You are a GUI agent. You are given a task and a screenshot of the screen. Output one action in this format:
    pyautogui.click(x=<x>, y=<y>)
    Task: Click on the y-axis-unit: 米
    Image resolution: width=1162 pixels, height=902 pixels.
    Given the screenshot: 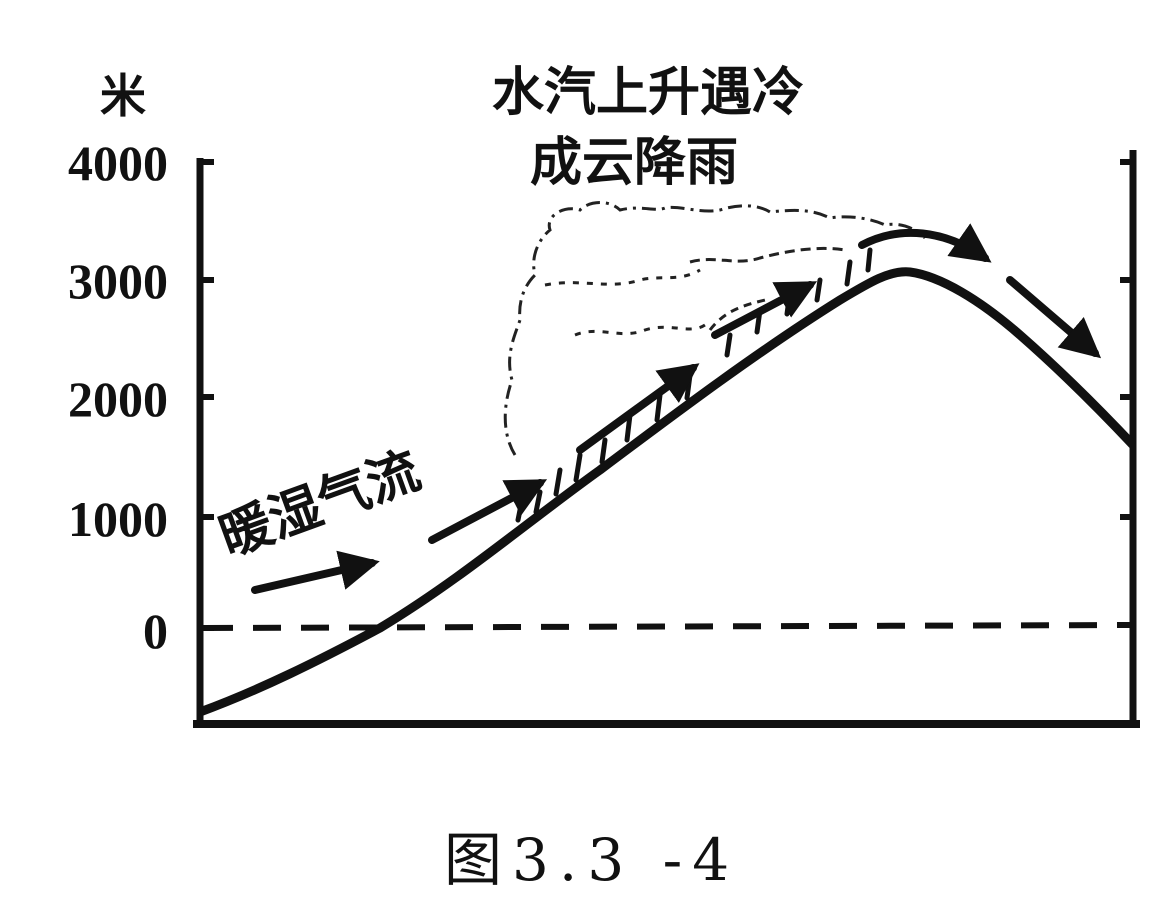 What is the action you would take?
    pyautogui.click(x=123, y=96)
    